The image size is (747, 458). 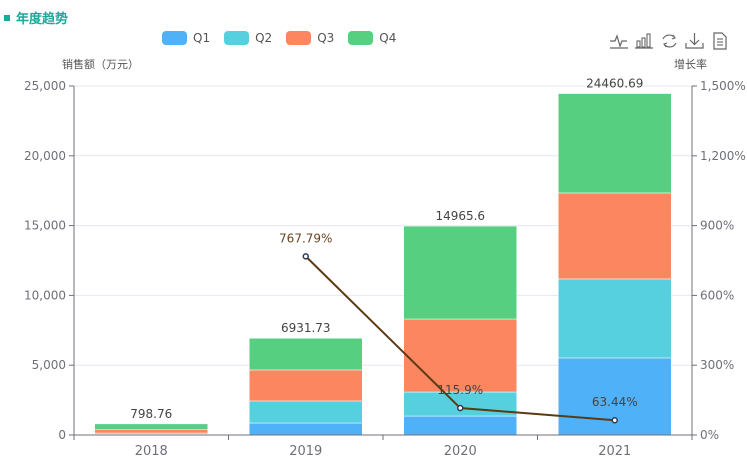 What do you see at coordinates (615, 143) in the screenshot?
I see `bar-q4-2021` at bounding box center [615, 143].